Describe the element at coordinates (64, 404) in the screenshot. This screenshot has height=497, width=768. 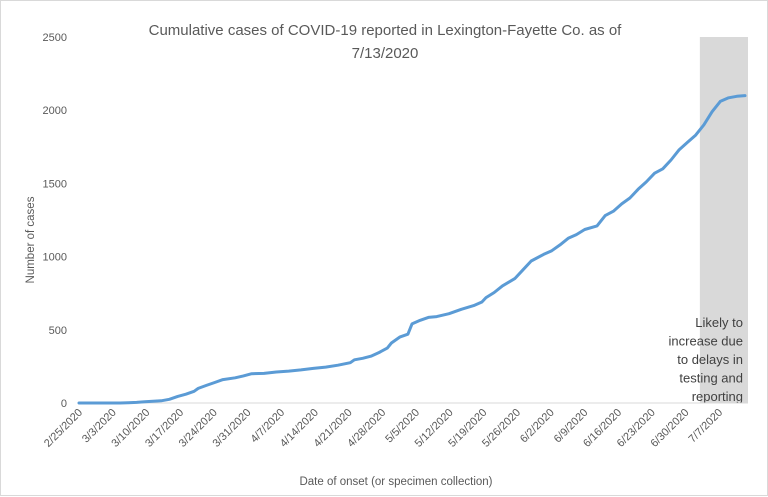
I see `y-tick-label: 0` at that location.